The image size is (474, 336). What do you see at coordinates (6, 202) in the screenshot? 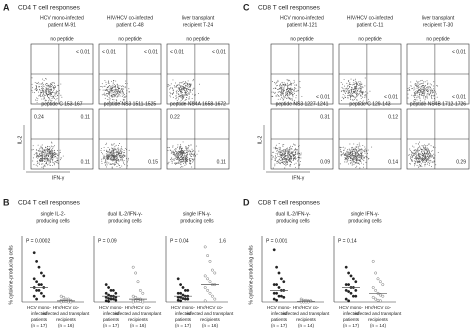
I see `panel-label: B` at bounding box center [6, 202].